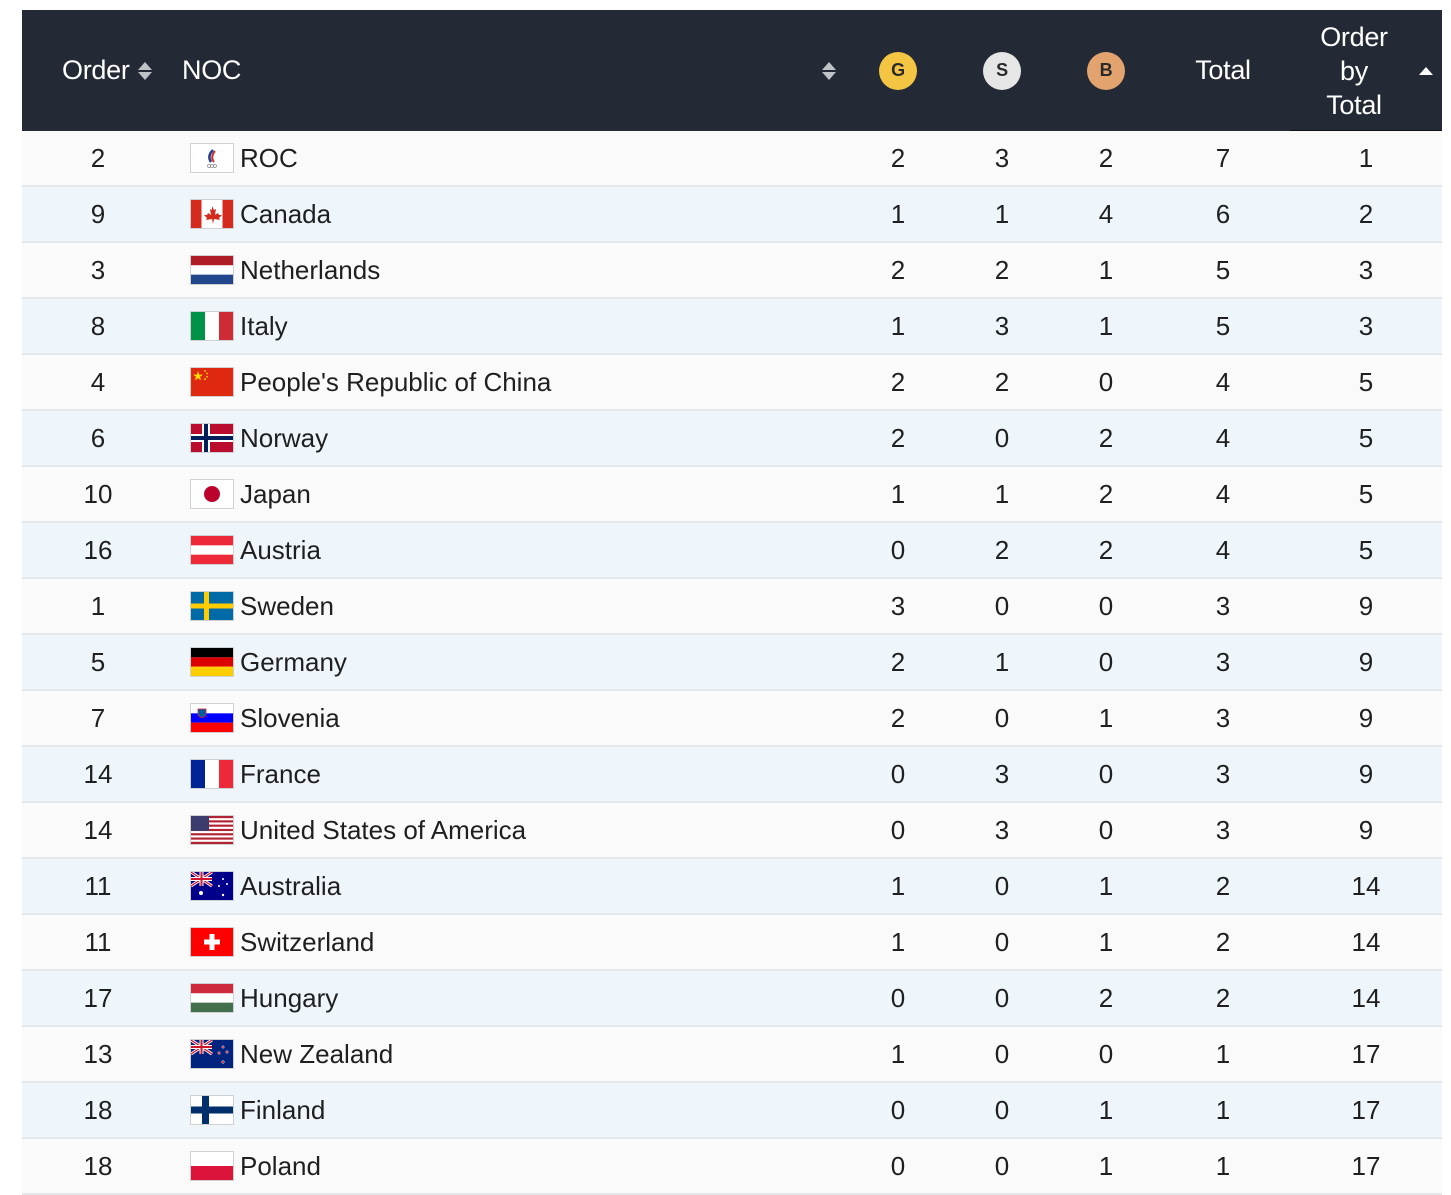 This screenshot has height=1195, width=1451. I want to click on norway-flag-icon, so click(212, 438).